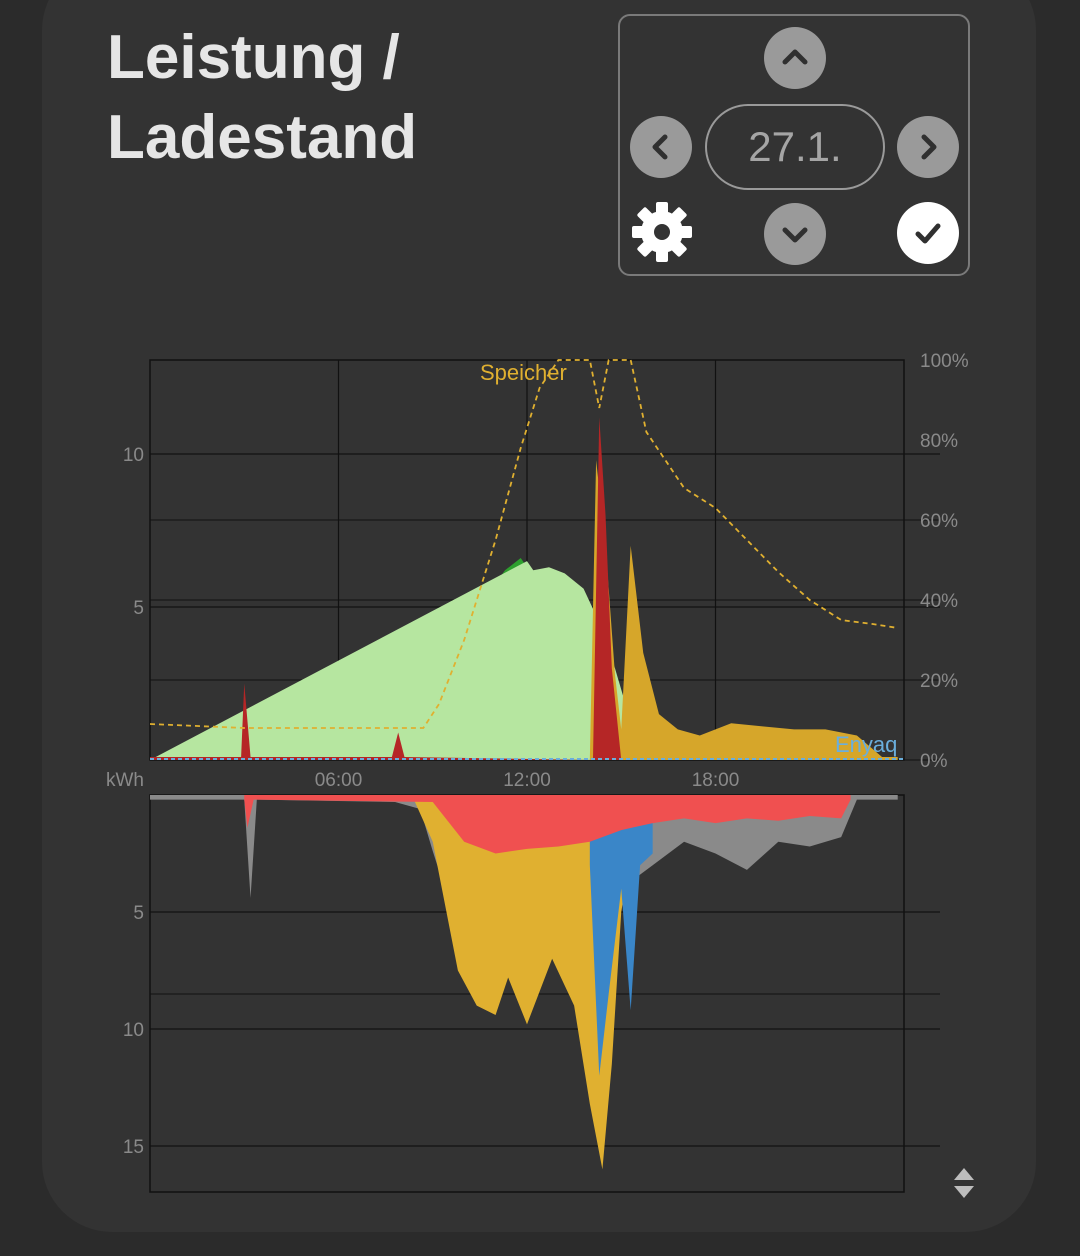 Image resolution: width=1080 pixels, height=1256 pixels. Describe the element at coordinates (253, 57) in the screenshot. I see `card-title-line-1: Leistung /` at that location.